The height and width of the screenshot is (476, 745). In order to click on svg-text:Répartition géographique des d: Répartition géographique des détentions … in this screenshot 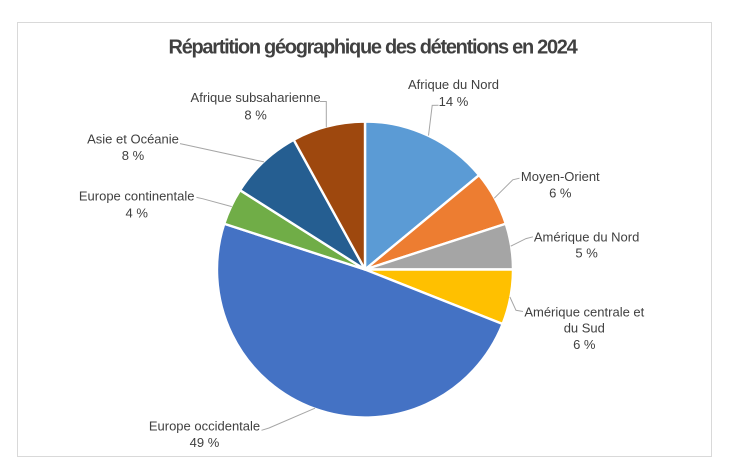, I will do `click(374, 47)`.